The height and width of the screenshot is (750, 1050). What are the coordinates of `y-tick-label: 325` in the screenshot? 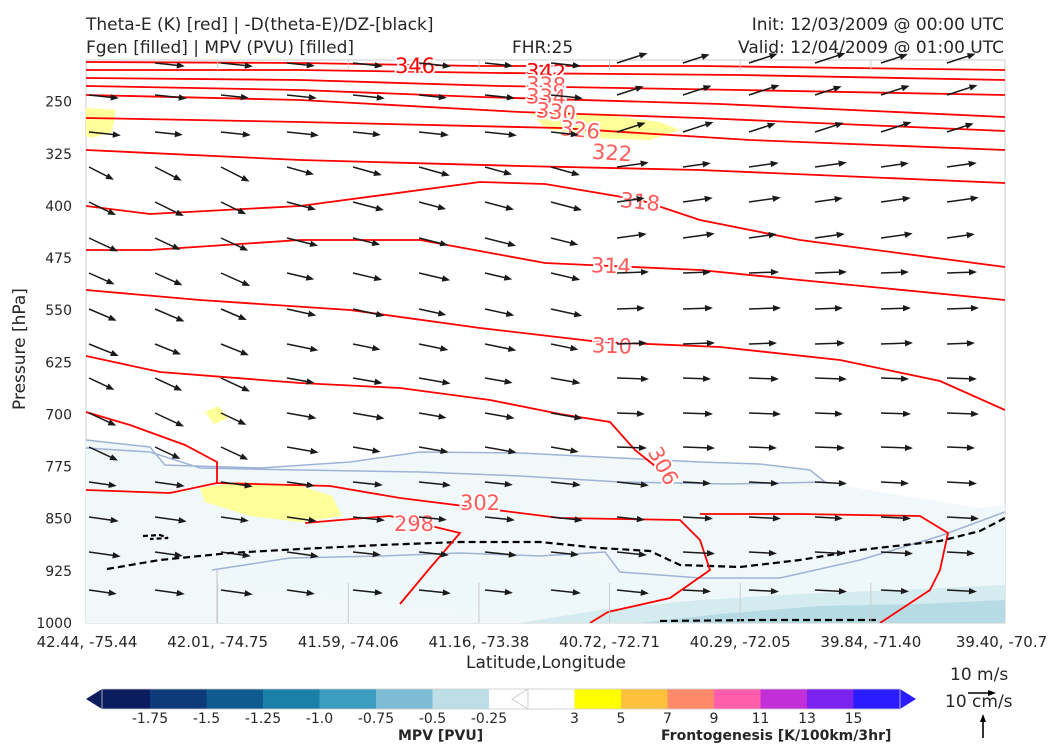 It's located at (58, 155).